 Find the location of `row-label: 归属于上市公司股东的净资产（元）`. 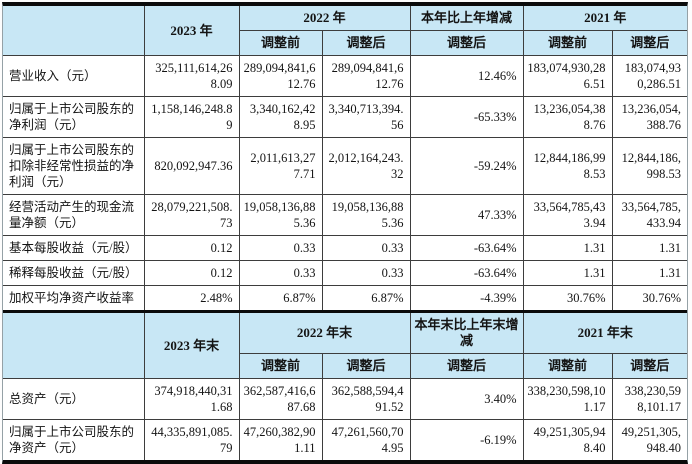

row-label: 归属于上市公司股东的净资产（元） is located at coordinates (74, 439).